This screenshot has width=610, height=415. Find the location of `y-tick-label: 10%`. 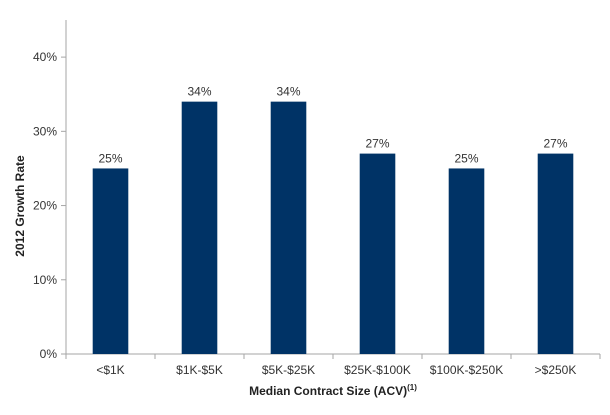

y-tick-label: 10% is located at coordinates (45, 280).